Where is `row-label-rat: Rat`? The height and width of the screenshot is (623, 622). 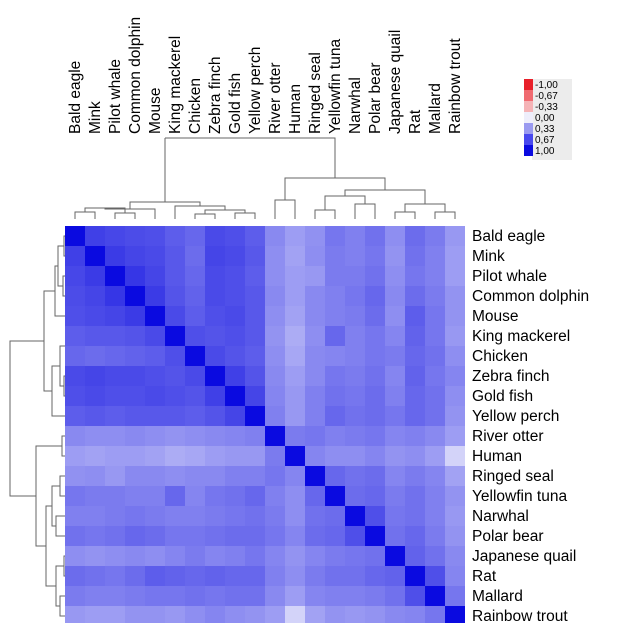 row-label-rat: Rat is located at coordinates (484, 576).